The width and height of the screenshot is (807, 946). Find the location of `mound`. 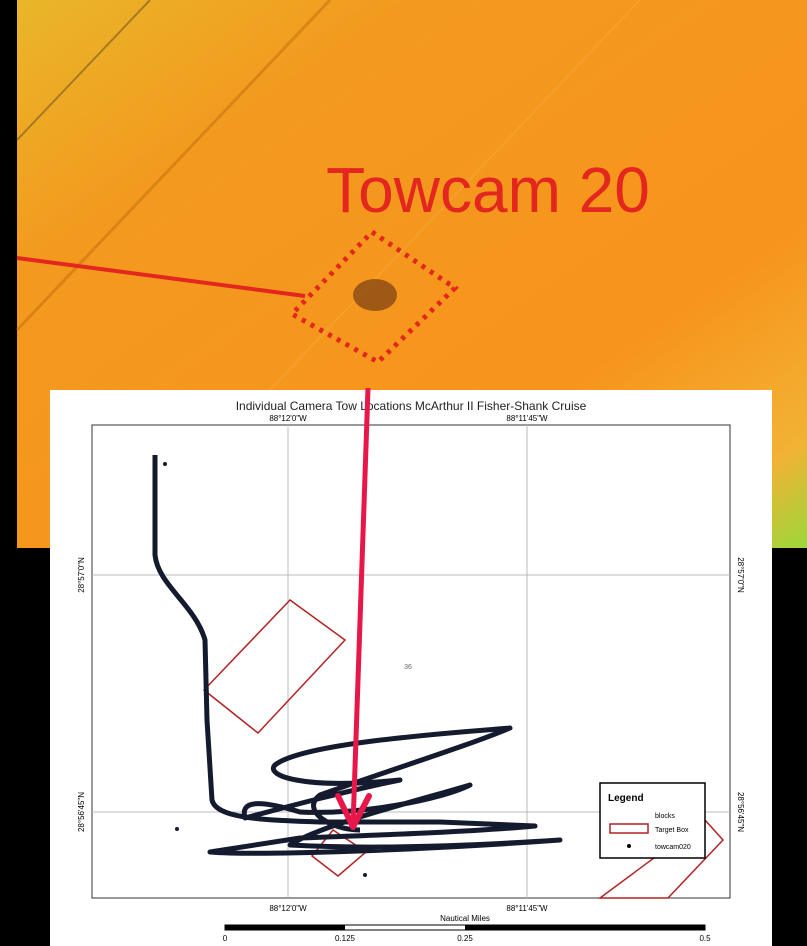

mound is located at coordinates (375, 295).